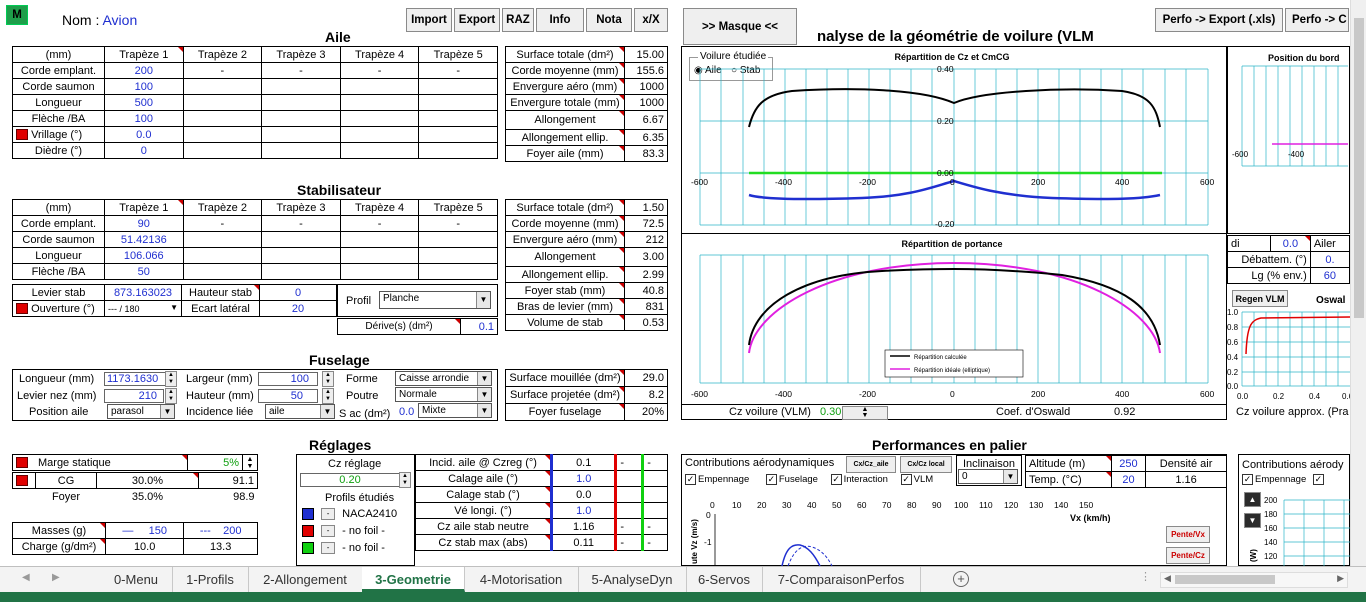  I want to click on lg-value: 60, so click(1330, 275).